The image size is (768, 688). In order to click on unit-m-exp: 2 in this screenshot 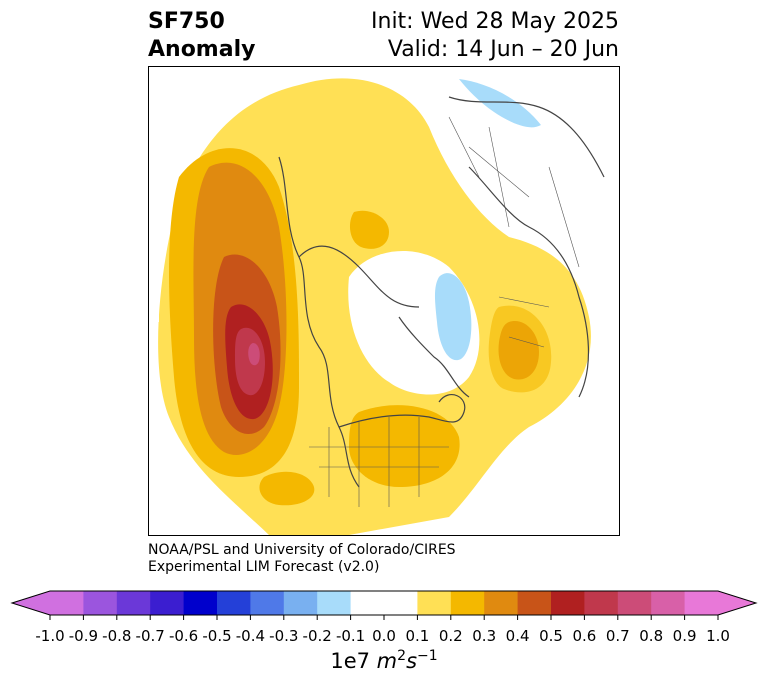, I will do `click(402, 656)`.